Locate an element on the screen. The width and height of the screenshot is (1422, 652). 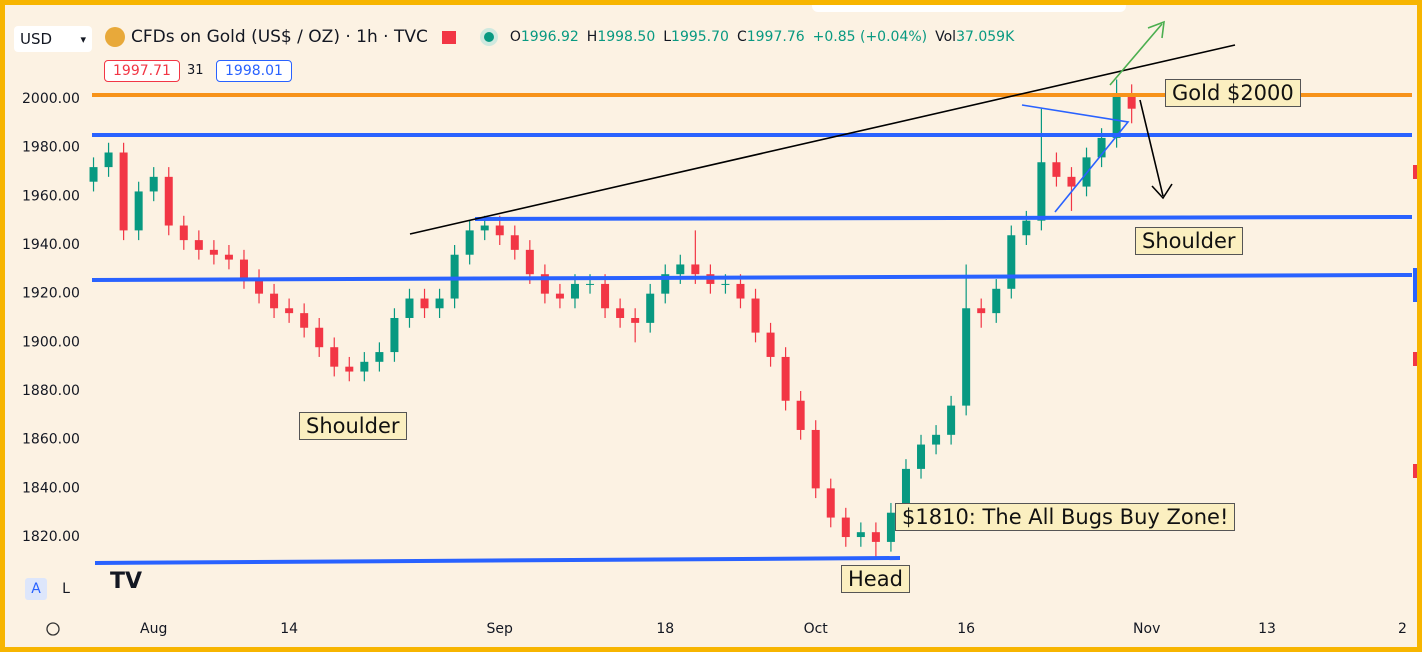
x-tick-label: 18 is located at coordinates (665, 629).